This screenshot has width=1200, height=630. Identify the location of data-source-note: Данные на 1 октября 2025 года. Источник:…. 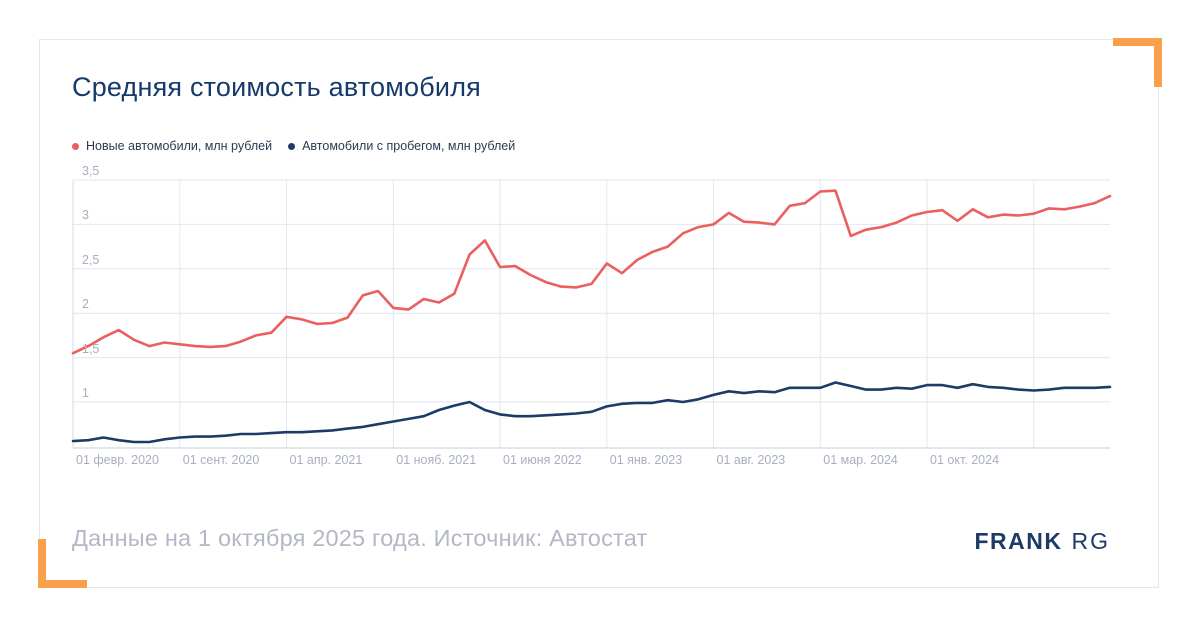
(360, 538).